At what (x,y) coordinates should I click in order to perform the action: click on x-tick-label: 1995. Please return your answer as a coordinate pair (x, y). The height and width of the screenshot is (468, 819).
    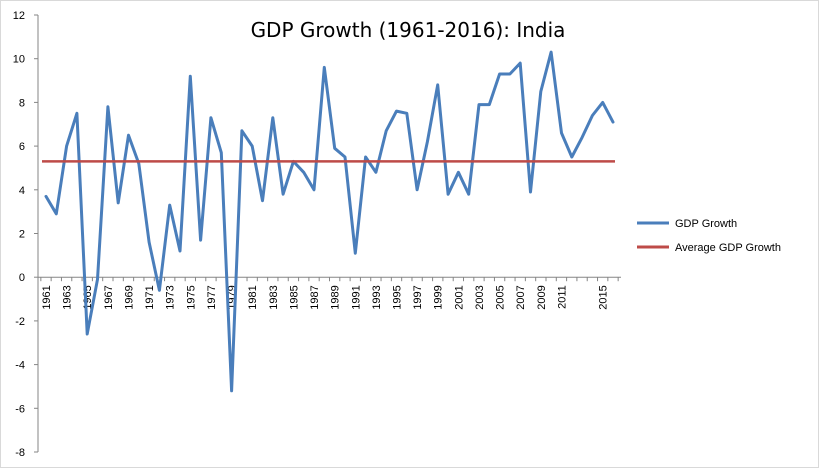
    Looking at the image, I should click on (398, 297).